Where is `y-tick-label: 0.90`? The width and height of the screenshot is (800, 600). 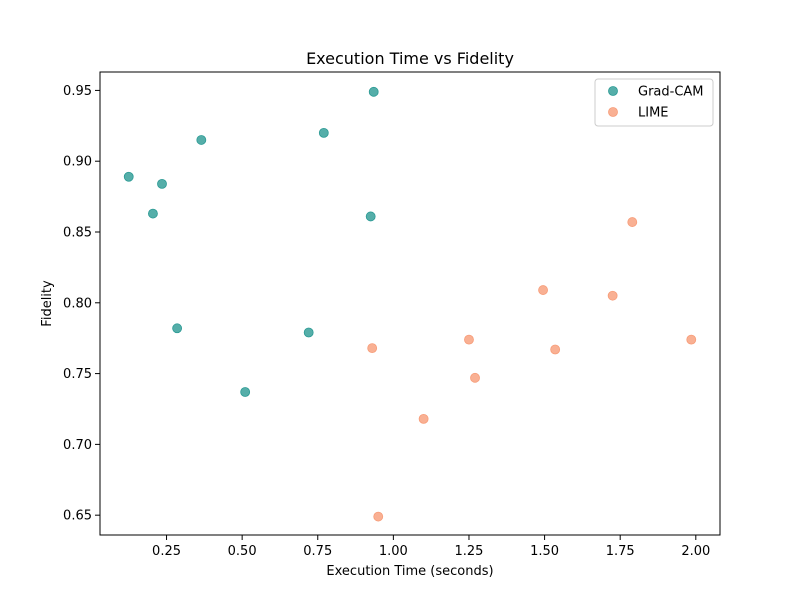 y-tick-label: 0.90 is located at coordinates (77, 162).